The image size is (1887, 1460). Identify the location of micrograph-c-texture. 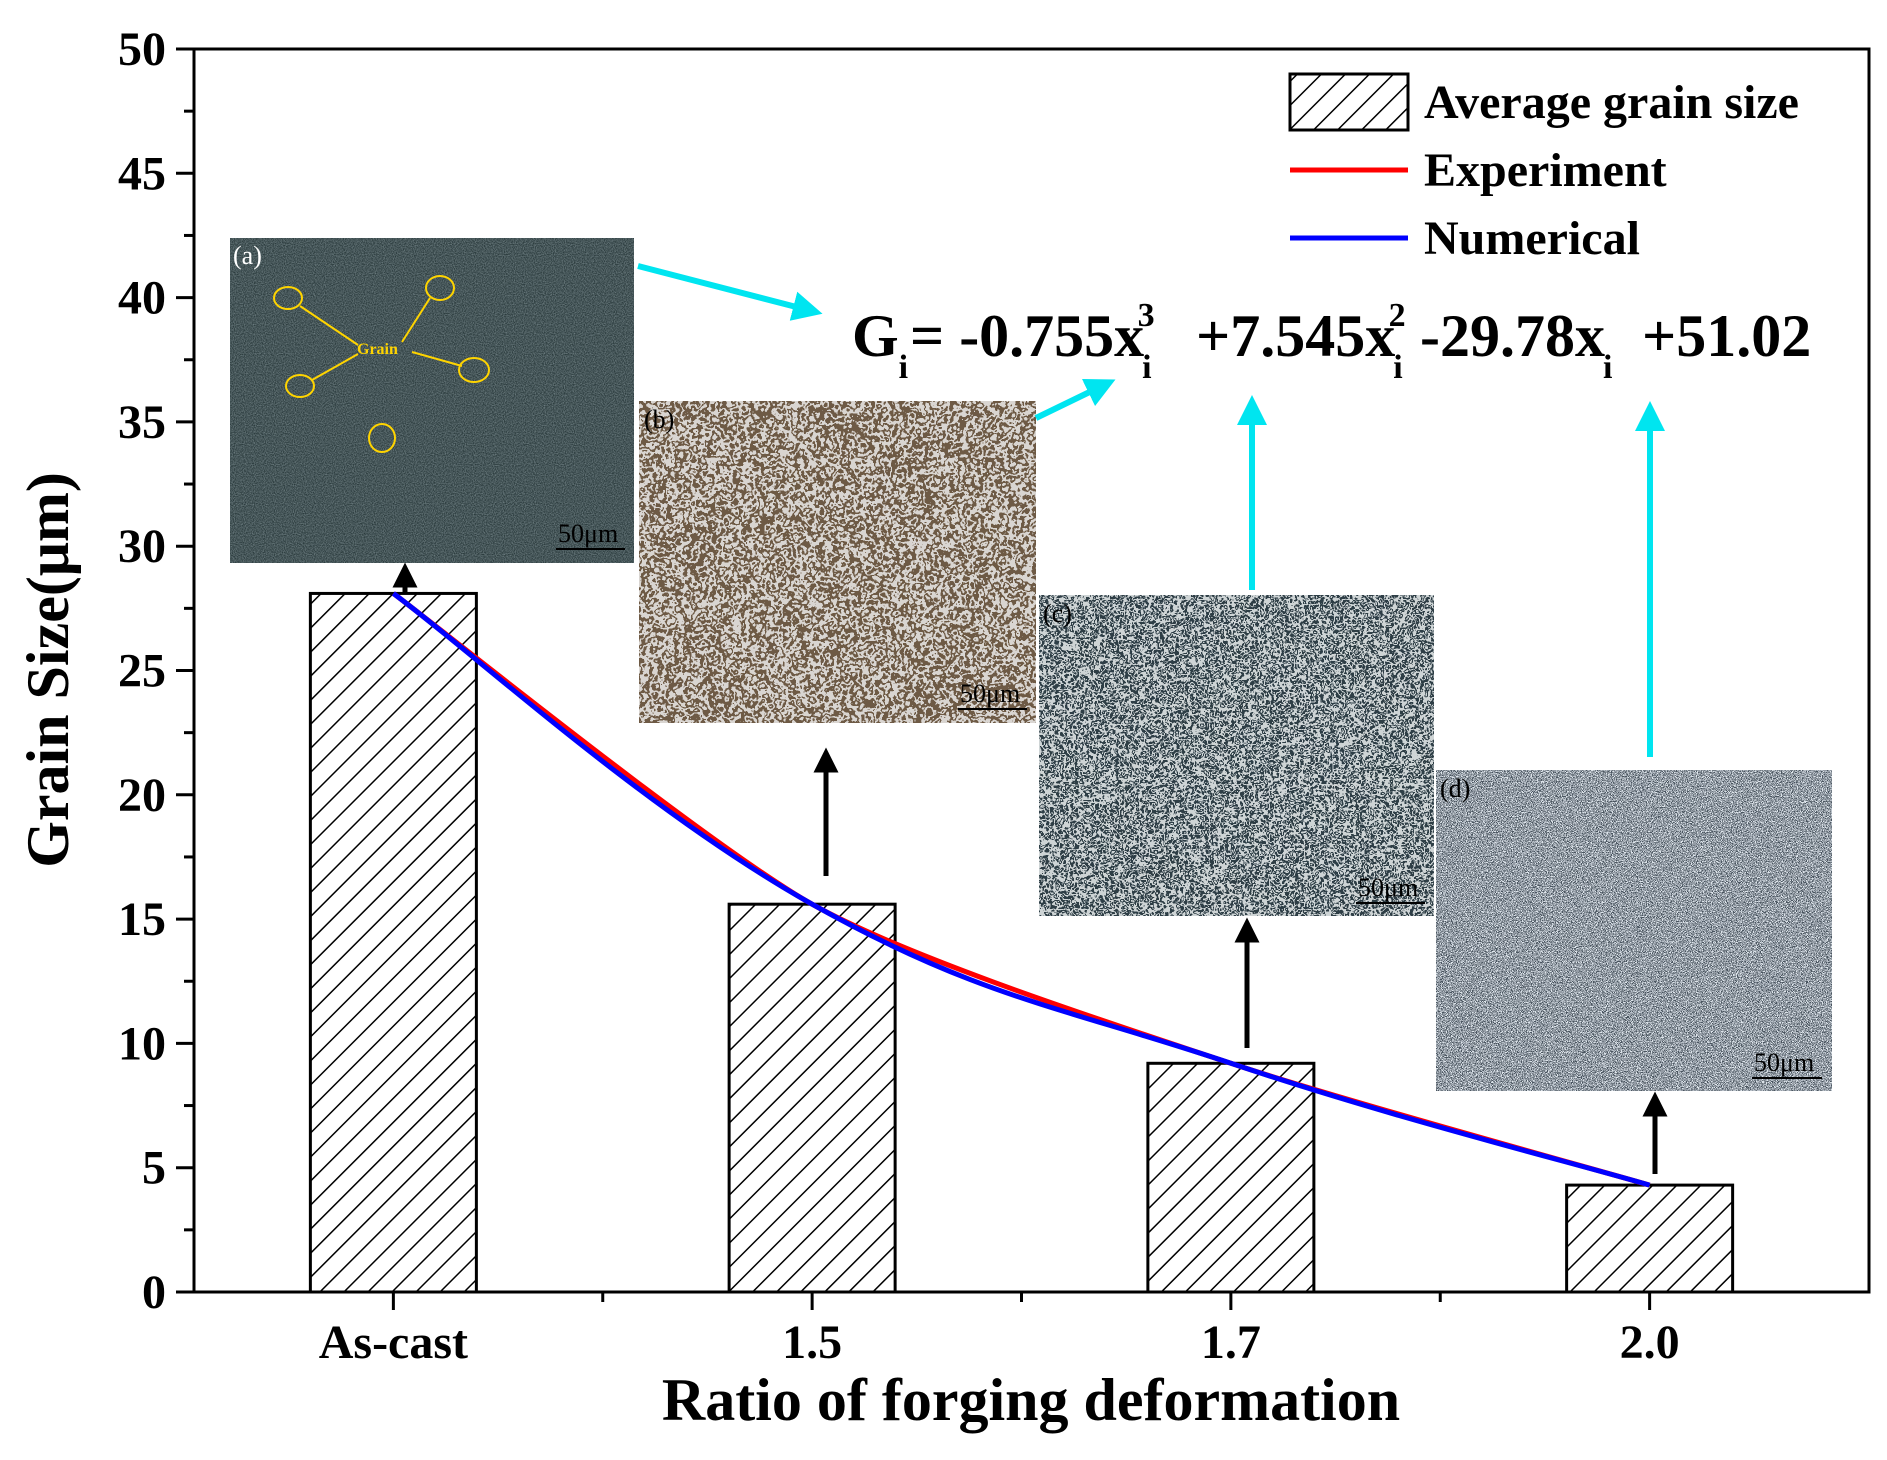
(1236, 755).